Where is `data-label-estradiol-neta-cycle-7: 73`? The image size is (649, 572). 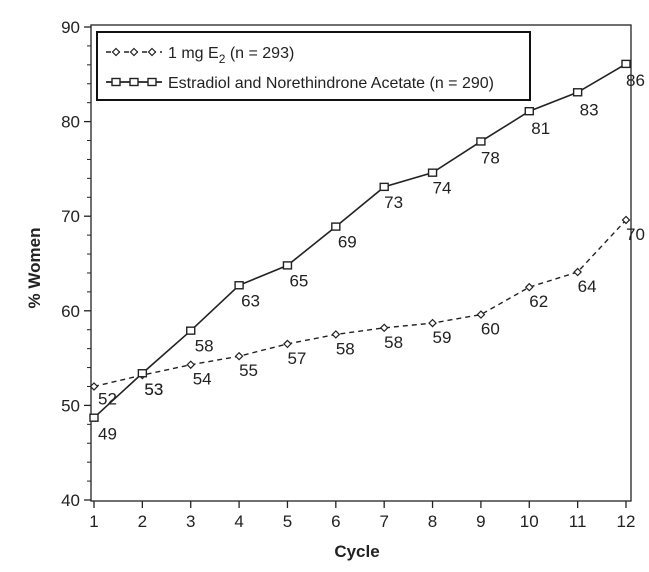
data-label-estradiol-neta-cycle-7: 73 is located at coordinates (393, 202).